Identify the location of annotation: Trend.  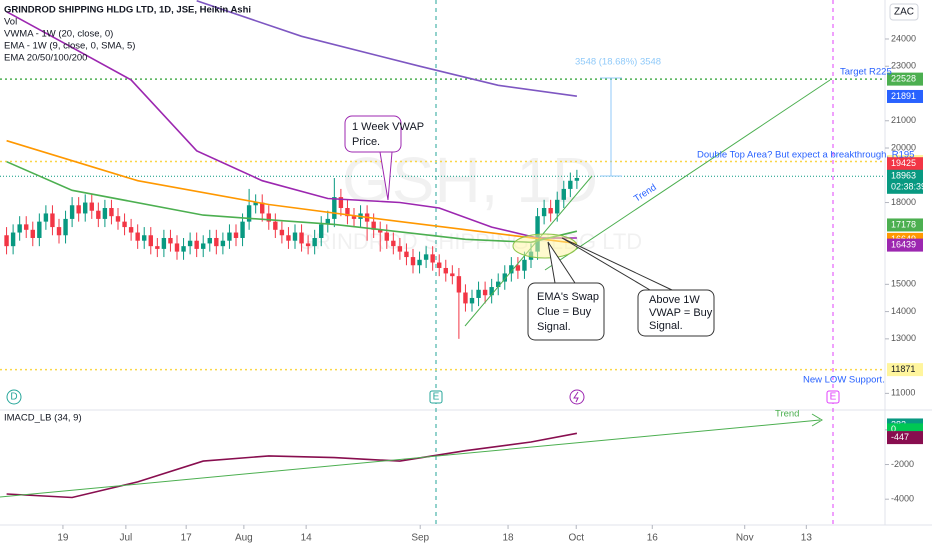
(787, 414).